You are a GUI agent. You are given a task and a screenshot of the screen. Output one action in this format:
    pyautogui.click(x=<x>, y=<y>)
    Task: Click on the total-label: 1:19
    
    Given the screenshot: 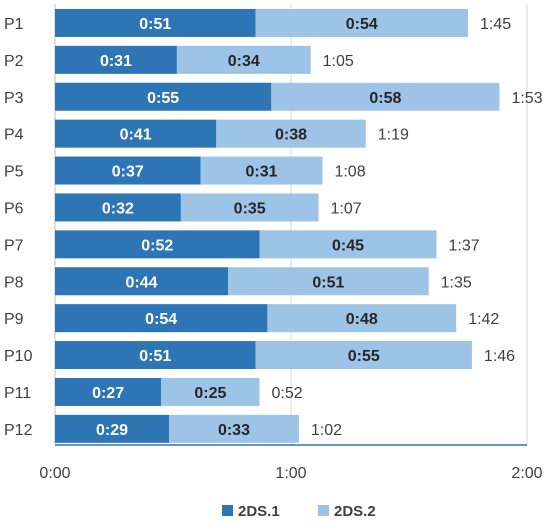 What is the action you would take?
    pyautogui.click(x=393, y=135)
    